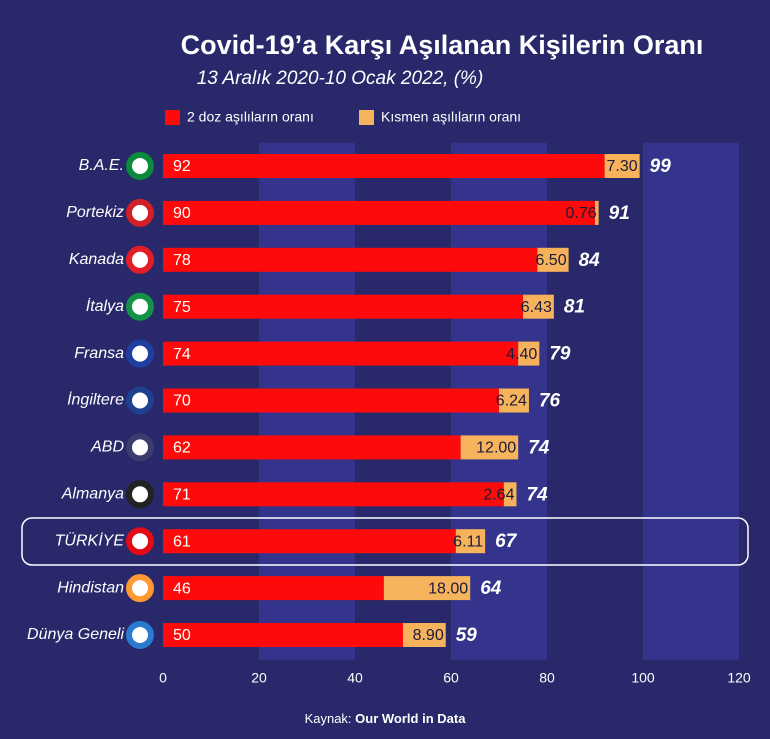  What do you see at coordinates (95, 399) in the screenshot?
I see `category-label: İngiltere` at bounding box center [95, 399].